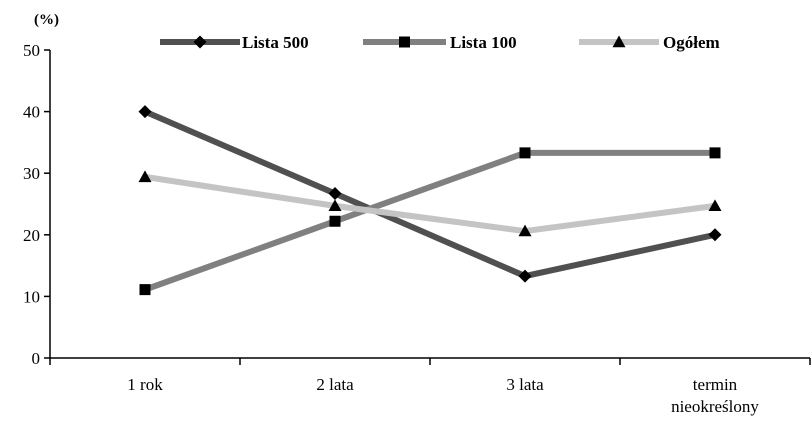 The height and width of the screenshot is (427, 812). I want to click on x-tick-label: nieokreślony, so click(715, 406).